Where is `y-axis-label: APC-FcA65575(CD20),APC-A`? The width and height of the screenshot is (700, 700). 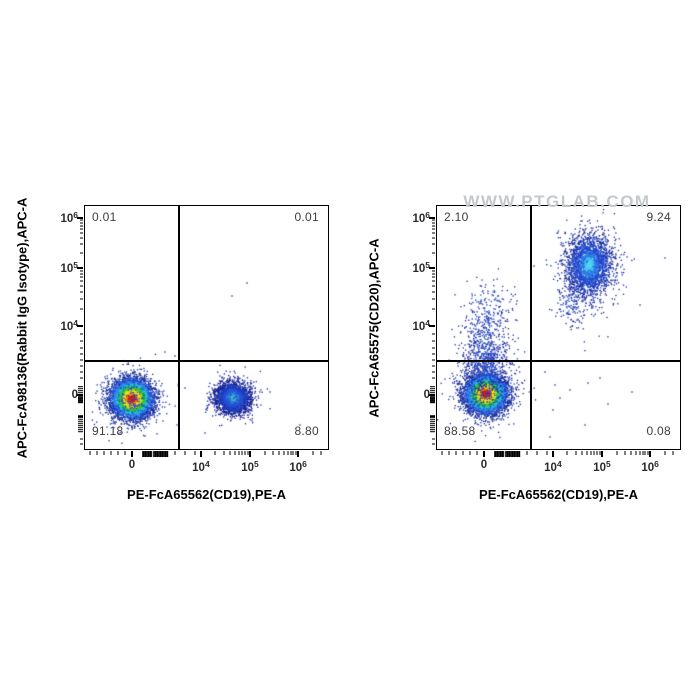 y-axis-label: APC-FcA65575(CD20),APC-A is located at coordinates (374, 327).